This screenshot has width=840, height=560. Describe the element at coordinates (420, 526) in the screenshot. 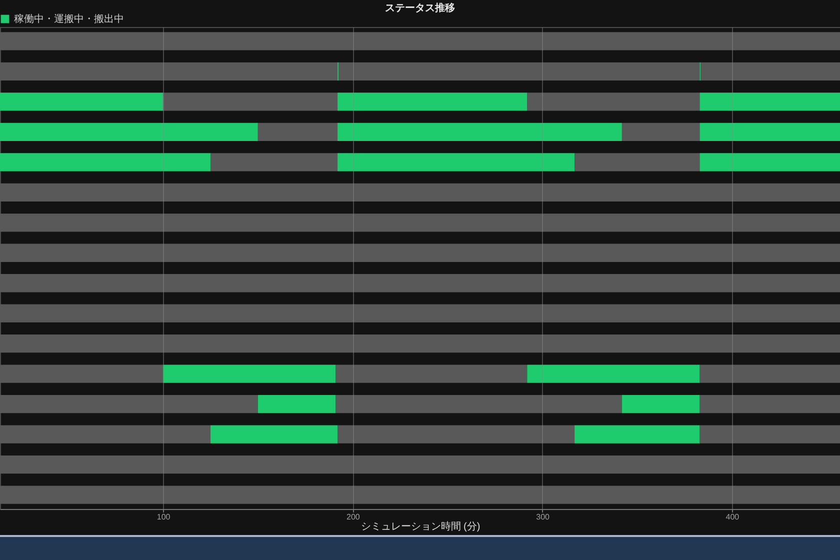

I see `x-axis-title: シミュレーション時間 (分)` at that location.